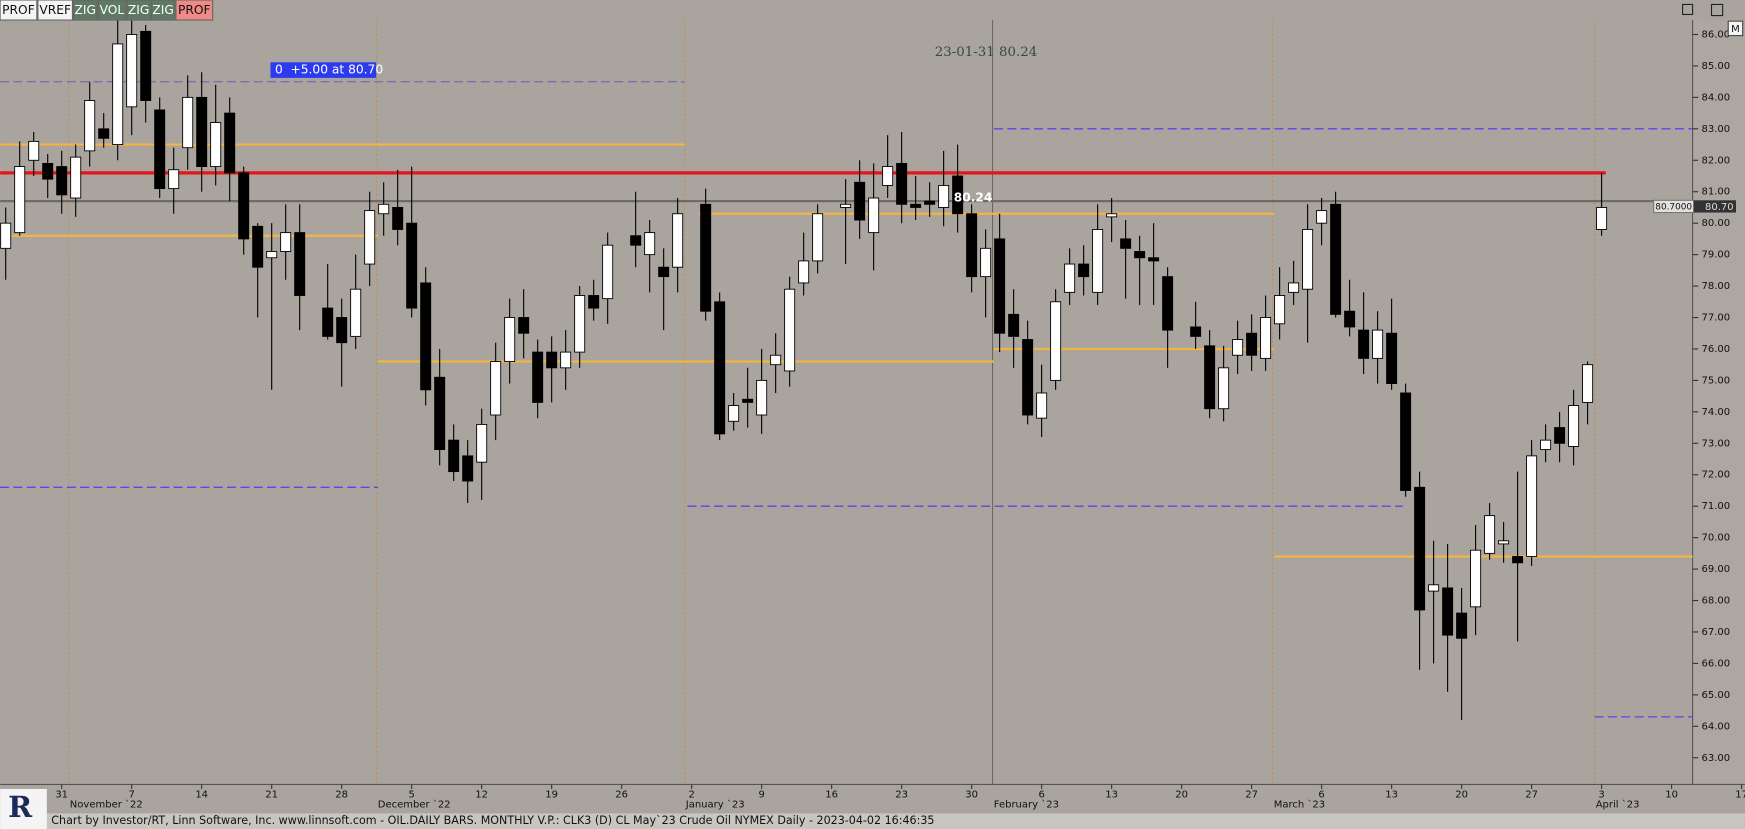  What do you see at coordinates (1688, 9) in the screenshot?
I see `restore-button` at bounding box center [1688, 9].